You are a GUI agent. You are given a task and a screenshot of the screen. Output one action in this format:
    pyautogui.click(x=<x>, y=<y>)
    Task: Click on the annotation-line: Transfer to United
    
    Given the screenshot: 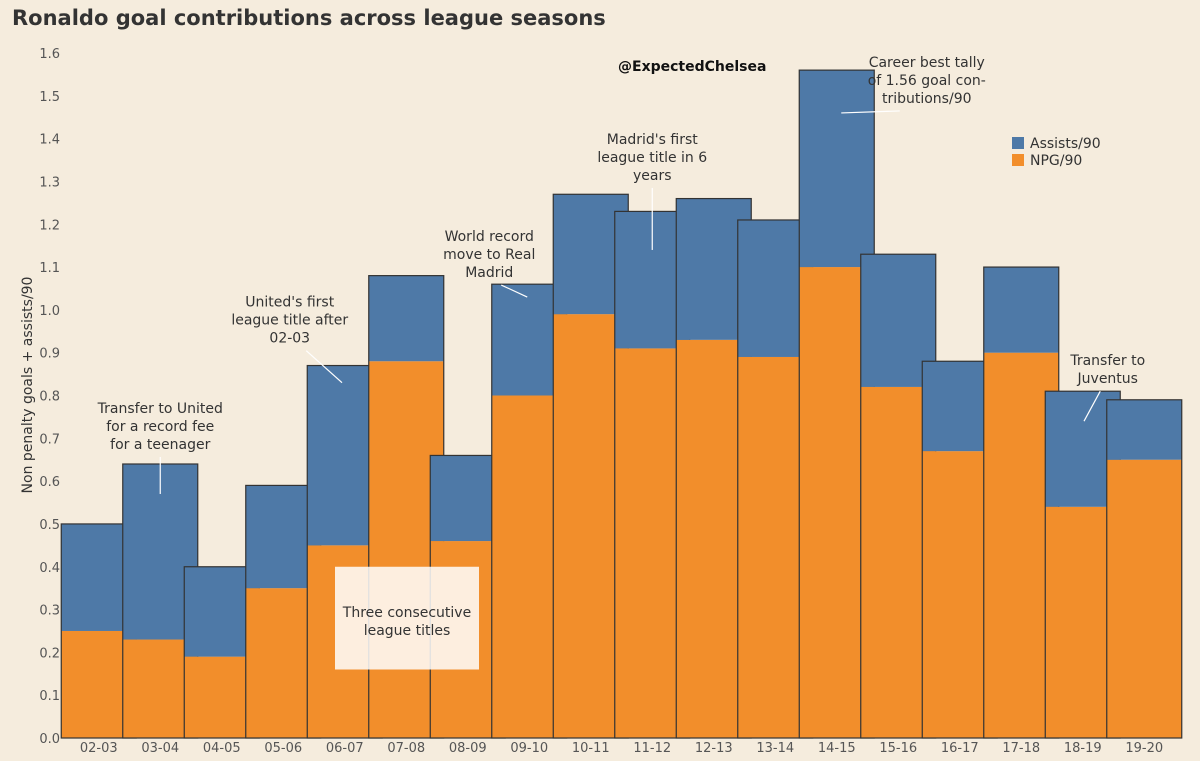 What is the action you would take?
    pyautogui.click(x=160, y=409)
    